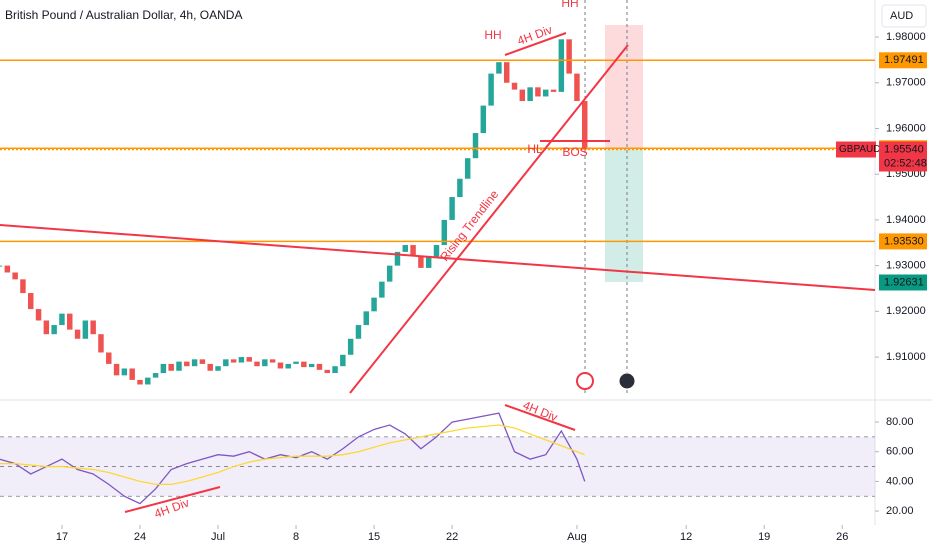 This screenshot has height=550, width=932. Describe the element at coordinates (906, 266) in the screenshot. I see `y-tick-label: 1.93000` at that location.